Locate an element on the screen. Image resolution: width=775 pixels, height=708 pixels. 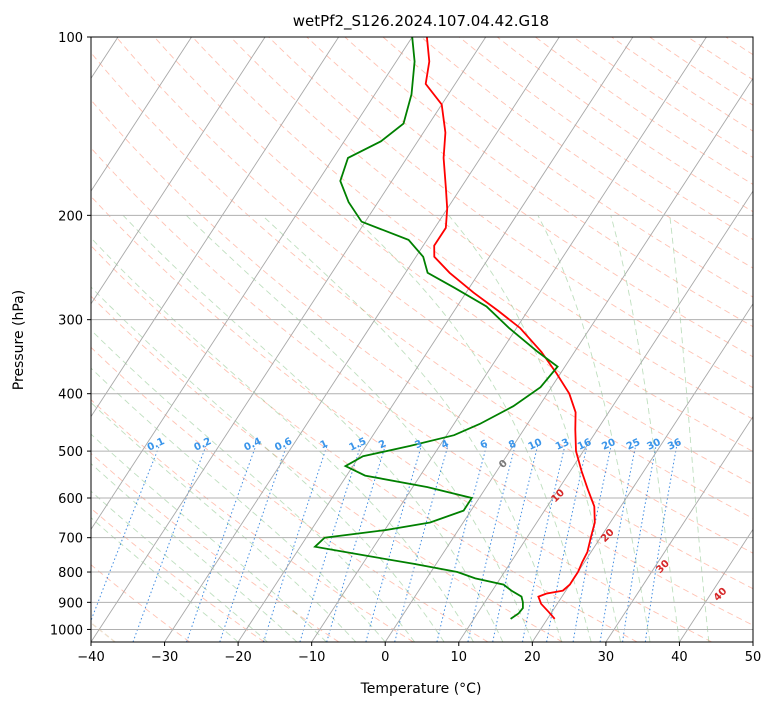
mixing-ratio-label: 16 is located at coordinates (584, 445).